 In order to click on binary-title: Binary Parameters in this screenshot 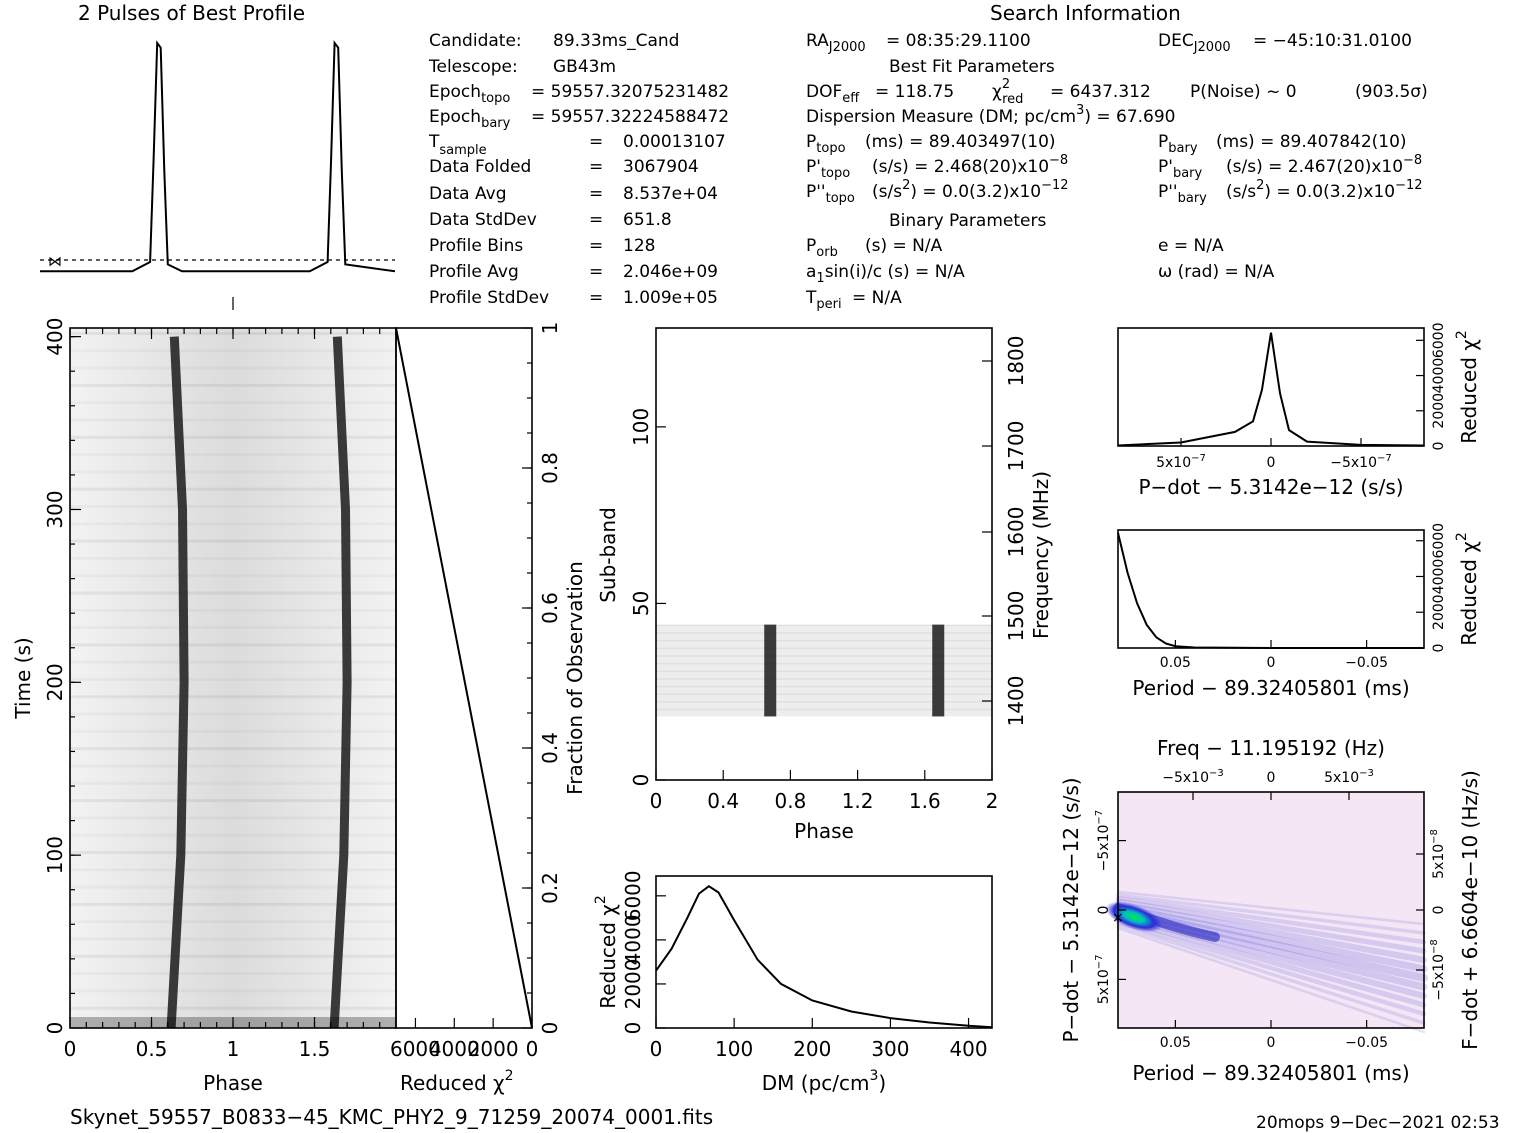, I will do `click(967, 221)`.